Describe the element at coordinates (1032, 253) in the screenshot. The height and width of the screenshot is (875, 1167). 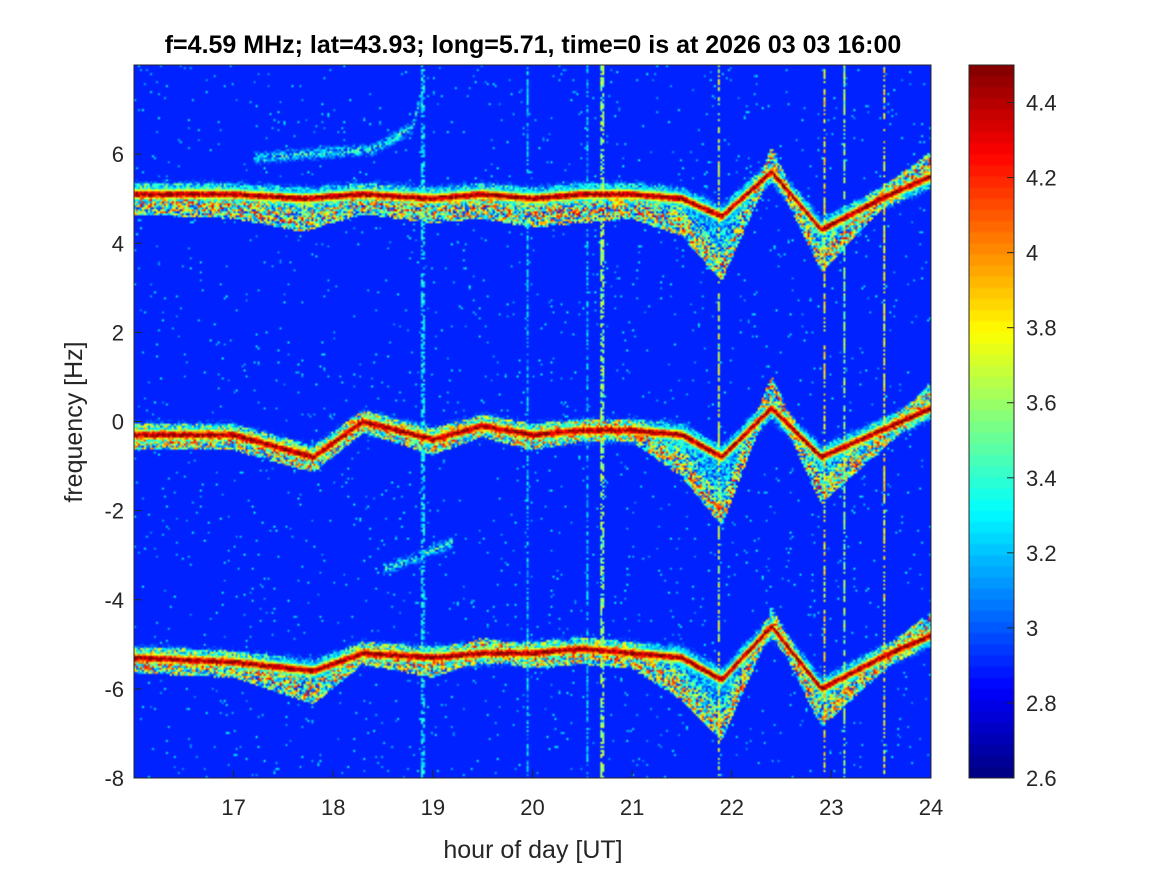
I see `colorbar-tick-label: 4` at that location.